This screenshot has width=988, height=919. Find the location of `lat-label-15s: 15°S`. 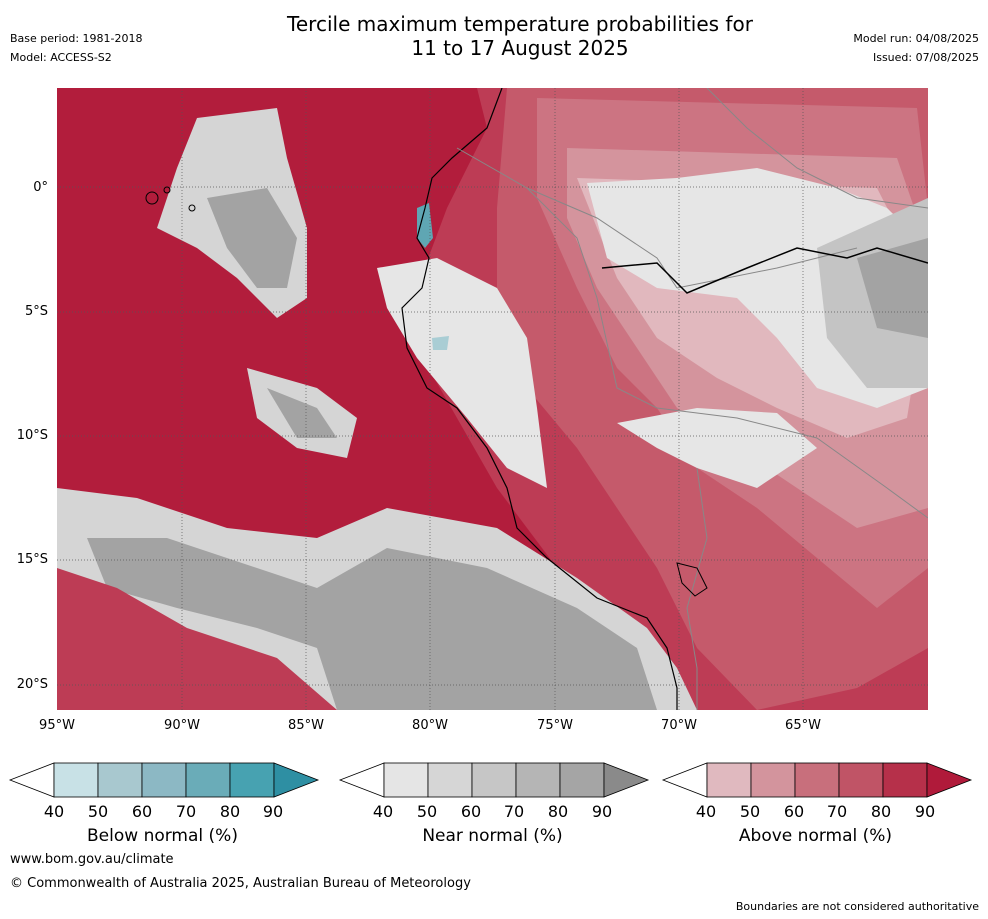

lat-label-15s: 15°S is located at coordinates (32, 559).